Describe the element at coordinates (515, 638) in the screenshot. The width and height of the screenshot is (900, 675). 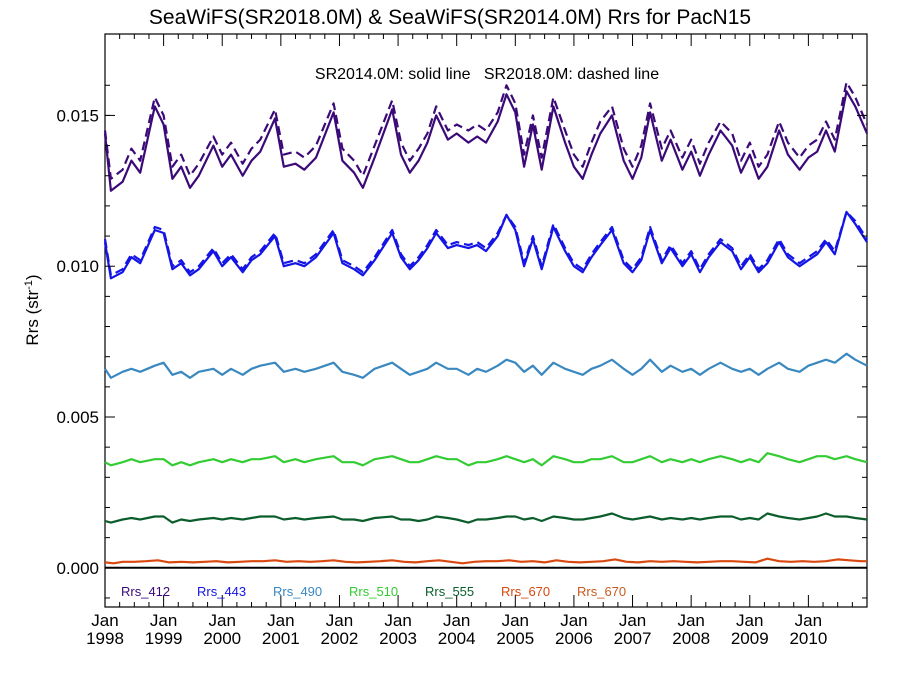
I see `x-tick-year-label: 2005` at that location.